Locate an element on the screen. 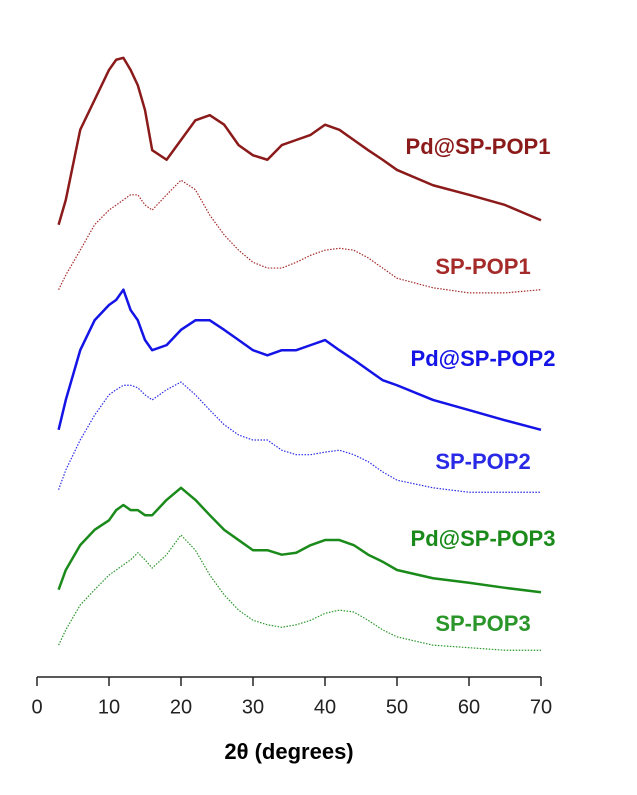 This screenshot has width=637, height=795. x-tick-label: 60 is located at coordinates (469, 707).